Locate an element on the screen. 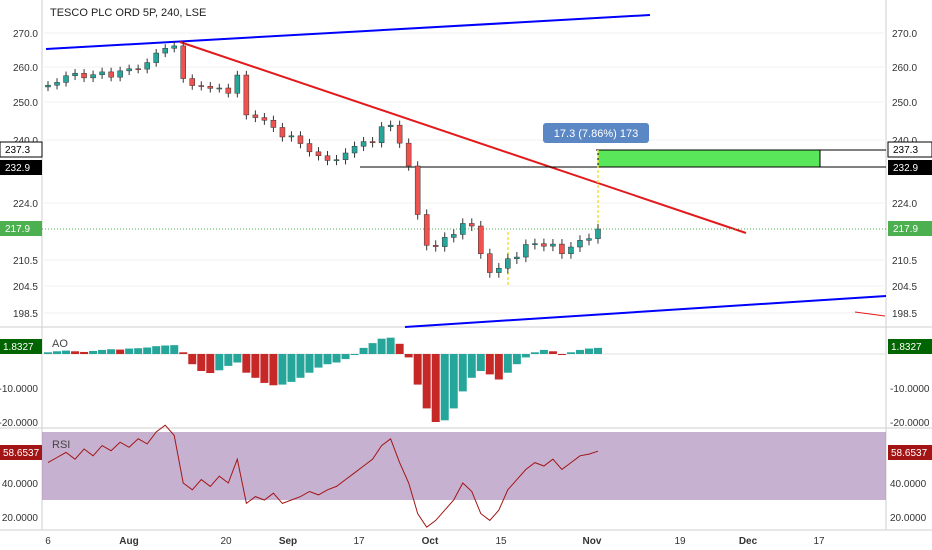 This screenshot has width=932, height=550. neckline is located at coordinates (527, 214).